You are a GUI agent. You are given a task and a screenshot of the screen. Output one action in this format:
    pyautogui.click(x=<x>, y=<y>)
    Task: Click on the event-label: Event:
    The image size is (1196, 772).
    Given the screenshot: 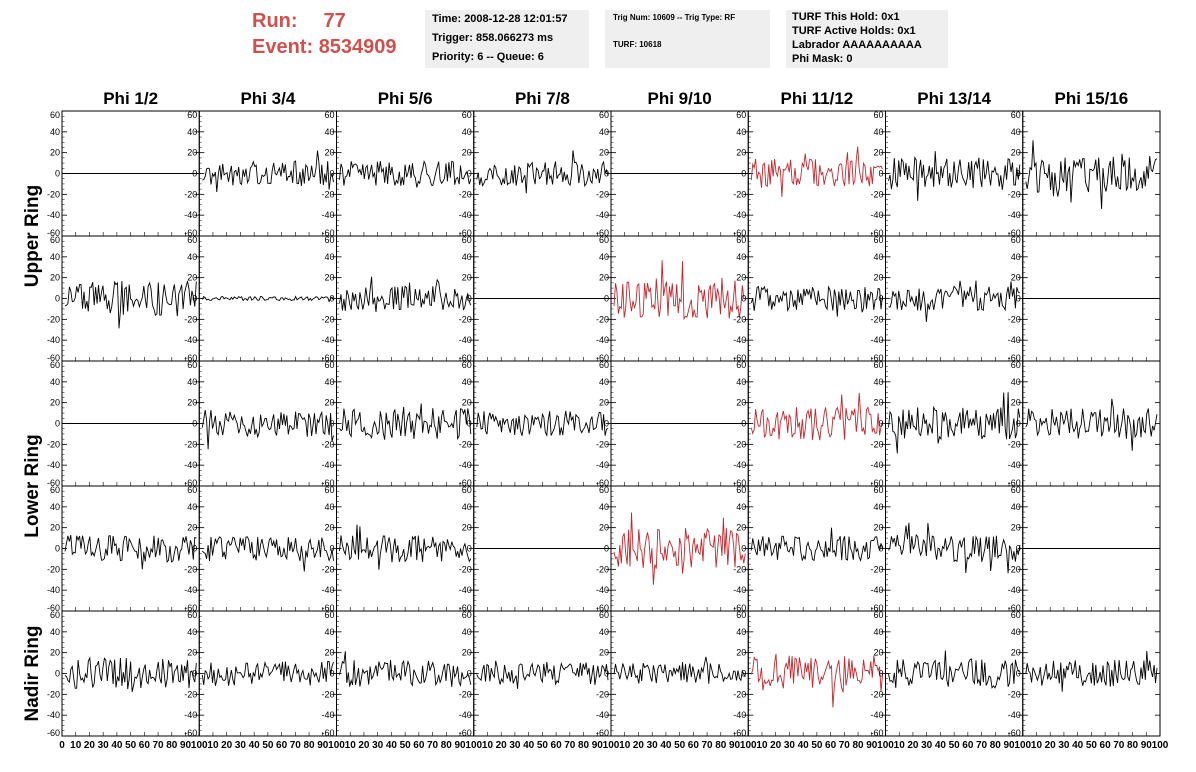 What is the action you would take?
    pyautogui.click(x=283, y=47)
    